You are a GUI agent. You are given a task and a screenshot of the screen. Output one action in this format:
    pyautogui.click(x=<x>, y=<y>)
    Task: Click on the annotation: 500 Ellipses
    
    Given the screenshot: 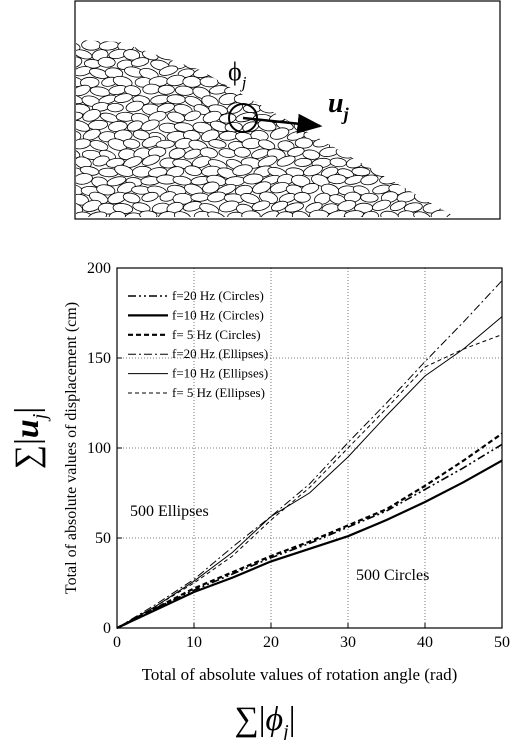 What is the action you would take?
    pyautogui.click(x=169, y=511)
    